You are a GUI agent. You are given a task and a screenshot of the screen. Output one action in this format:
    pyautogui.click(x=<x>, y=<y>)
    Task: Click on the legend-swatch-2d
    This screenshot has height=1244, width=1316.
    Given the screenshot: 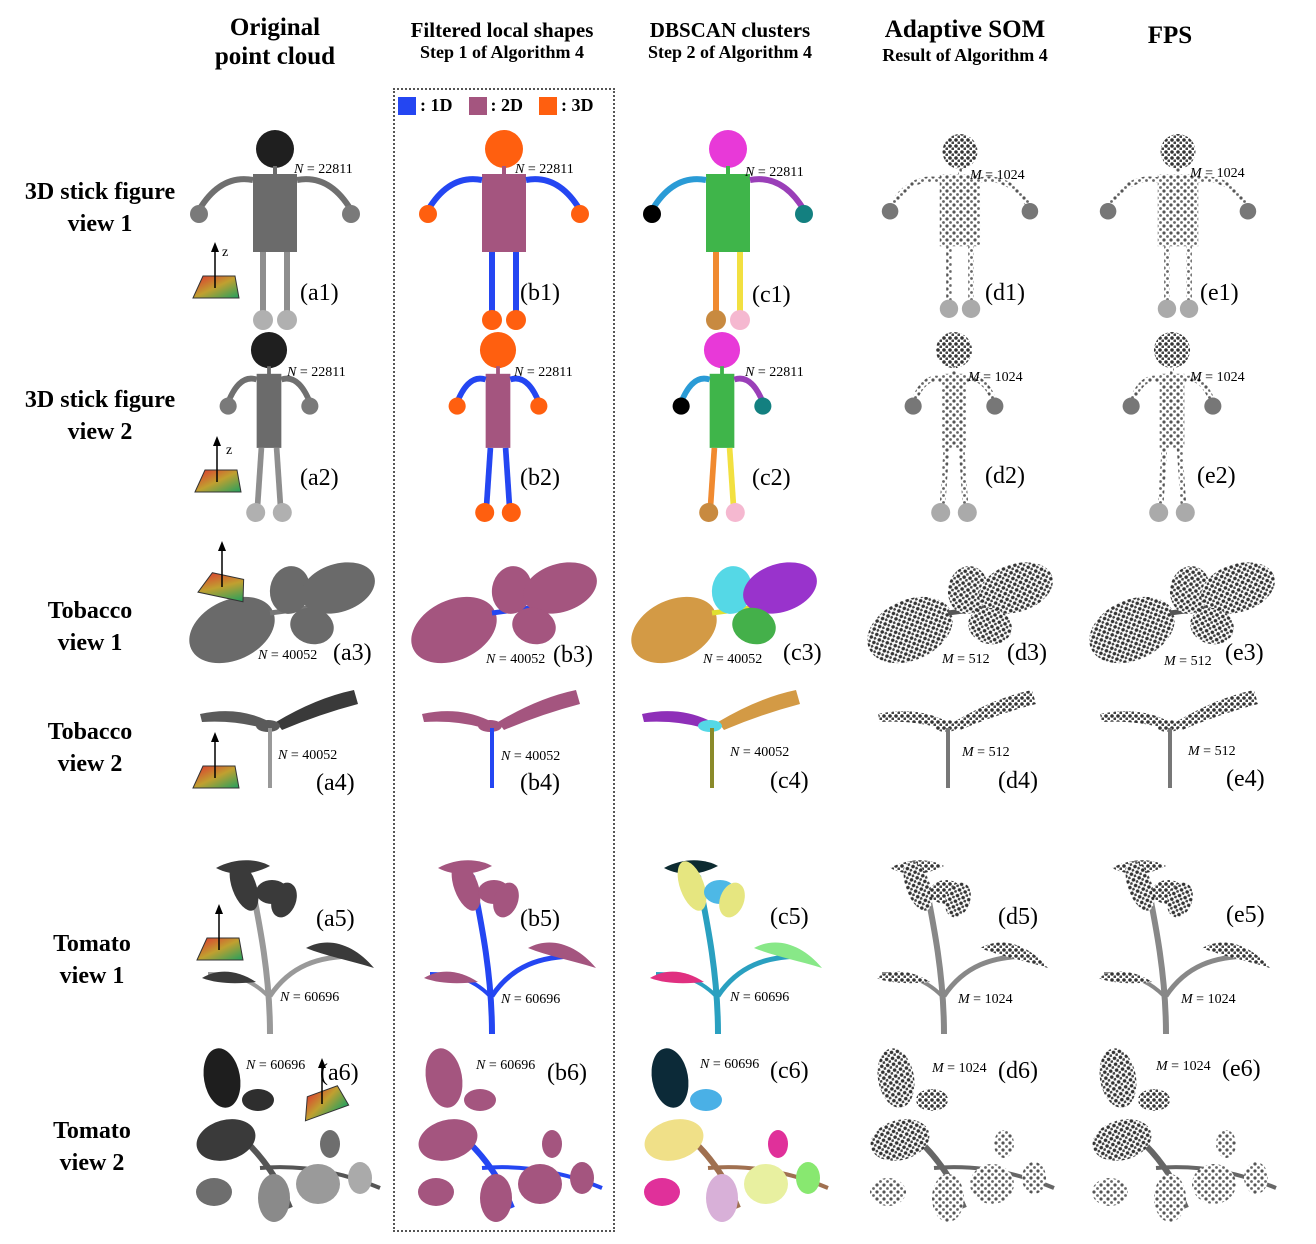 What is the action you would take?
    pyautogui.click(x=477, y=105)
    